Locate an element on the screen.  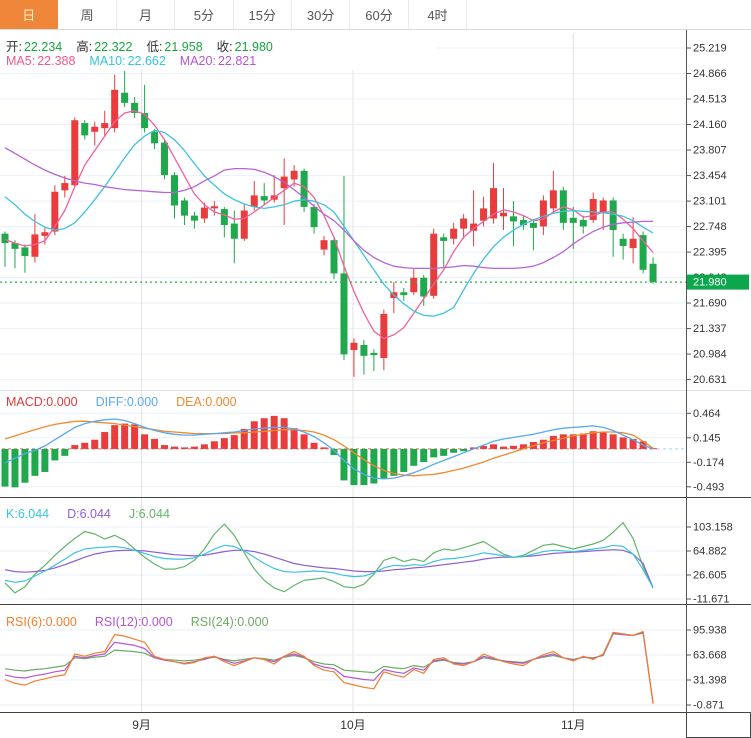
ma5-value-number: 22.388 is located at coordinates (56, 61).